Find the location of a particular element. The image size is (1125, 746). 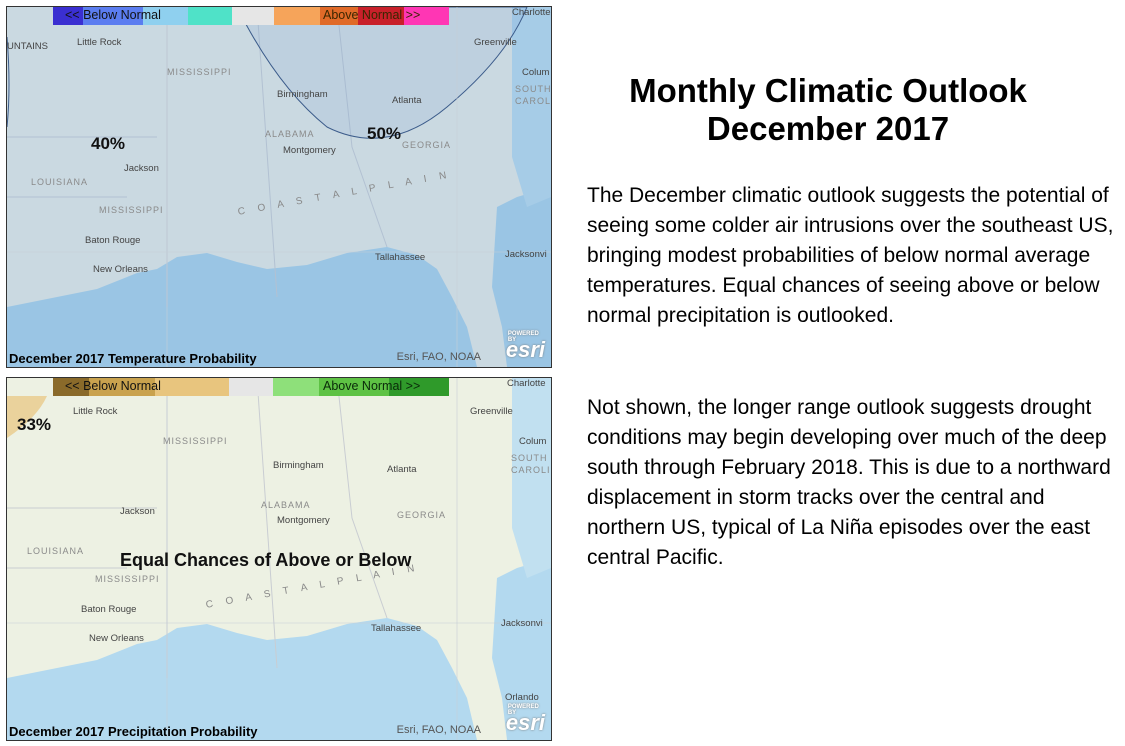

temperature-map-title: December 2017 Temperature Probability is located at coordinates (133, 358).